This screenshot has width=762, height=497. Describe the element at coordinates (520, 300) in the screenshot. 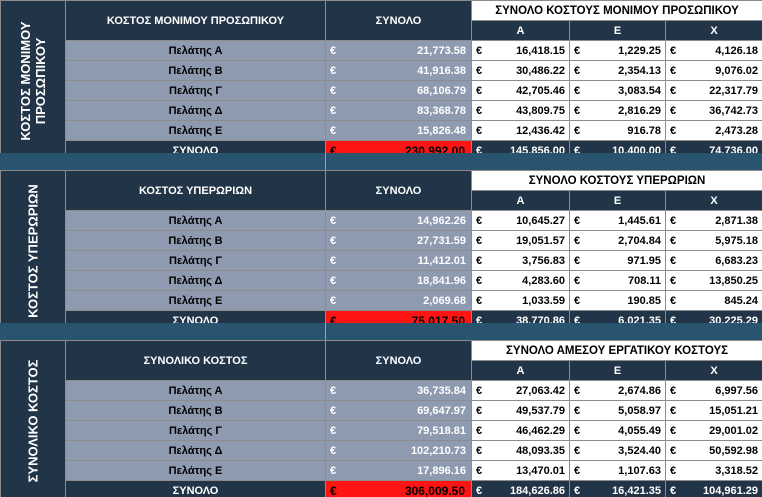

I see `cost-cell-a: €1,033.59` at that location.